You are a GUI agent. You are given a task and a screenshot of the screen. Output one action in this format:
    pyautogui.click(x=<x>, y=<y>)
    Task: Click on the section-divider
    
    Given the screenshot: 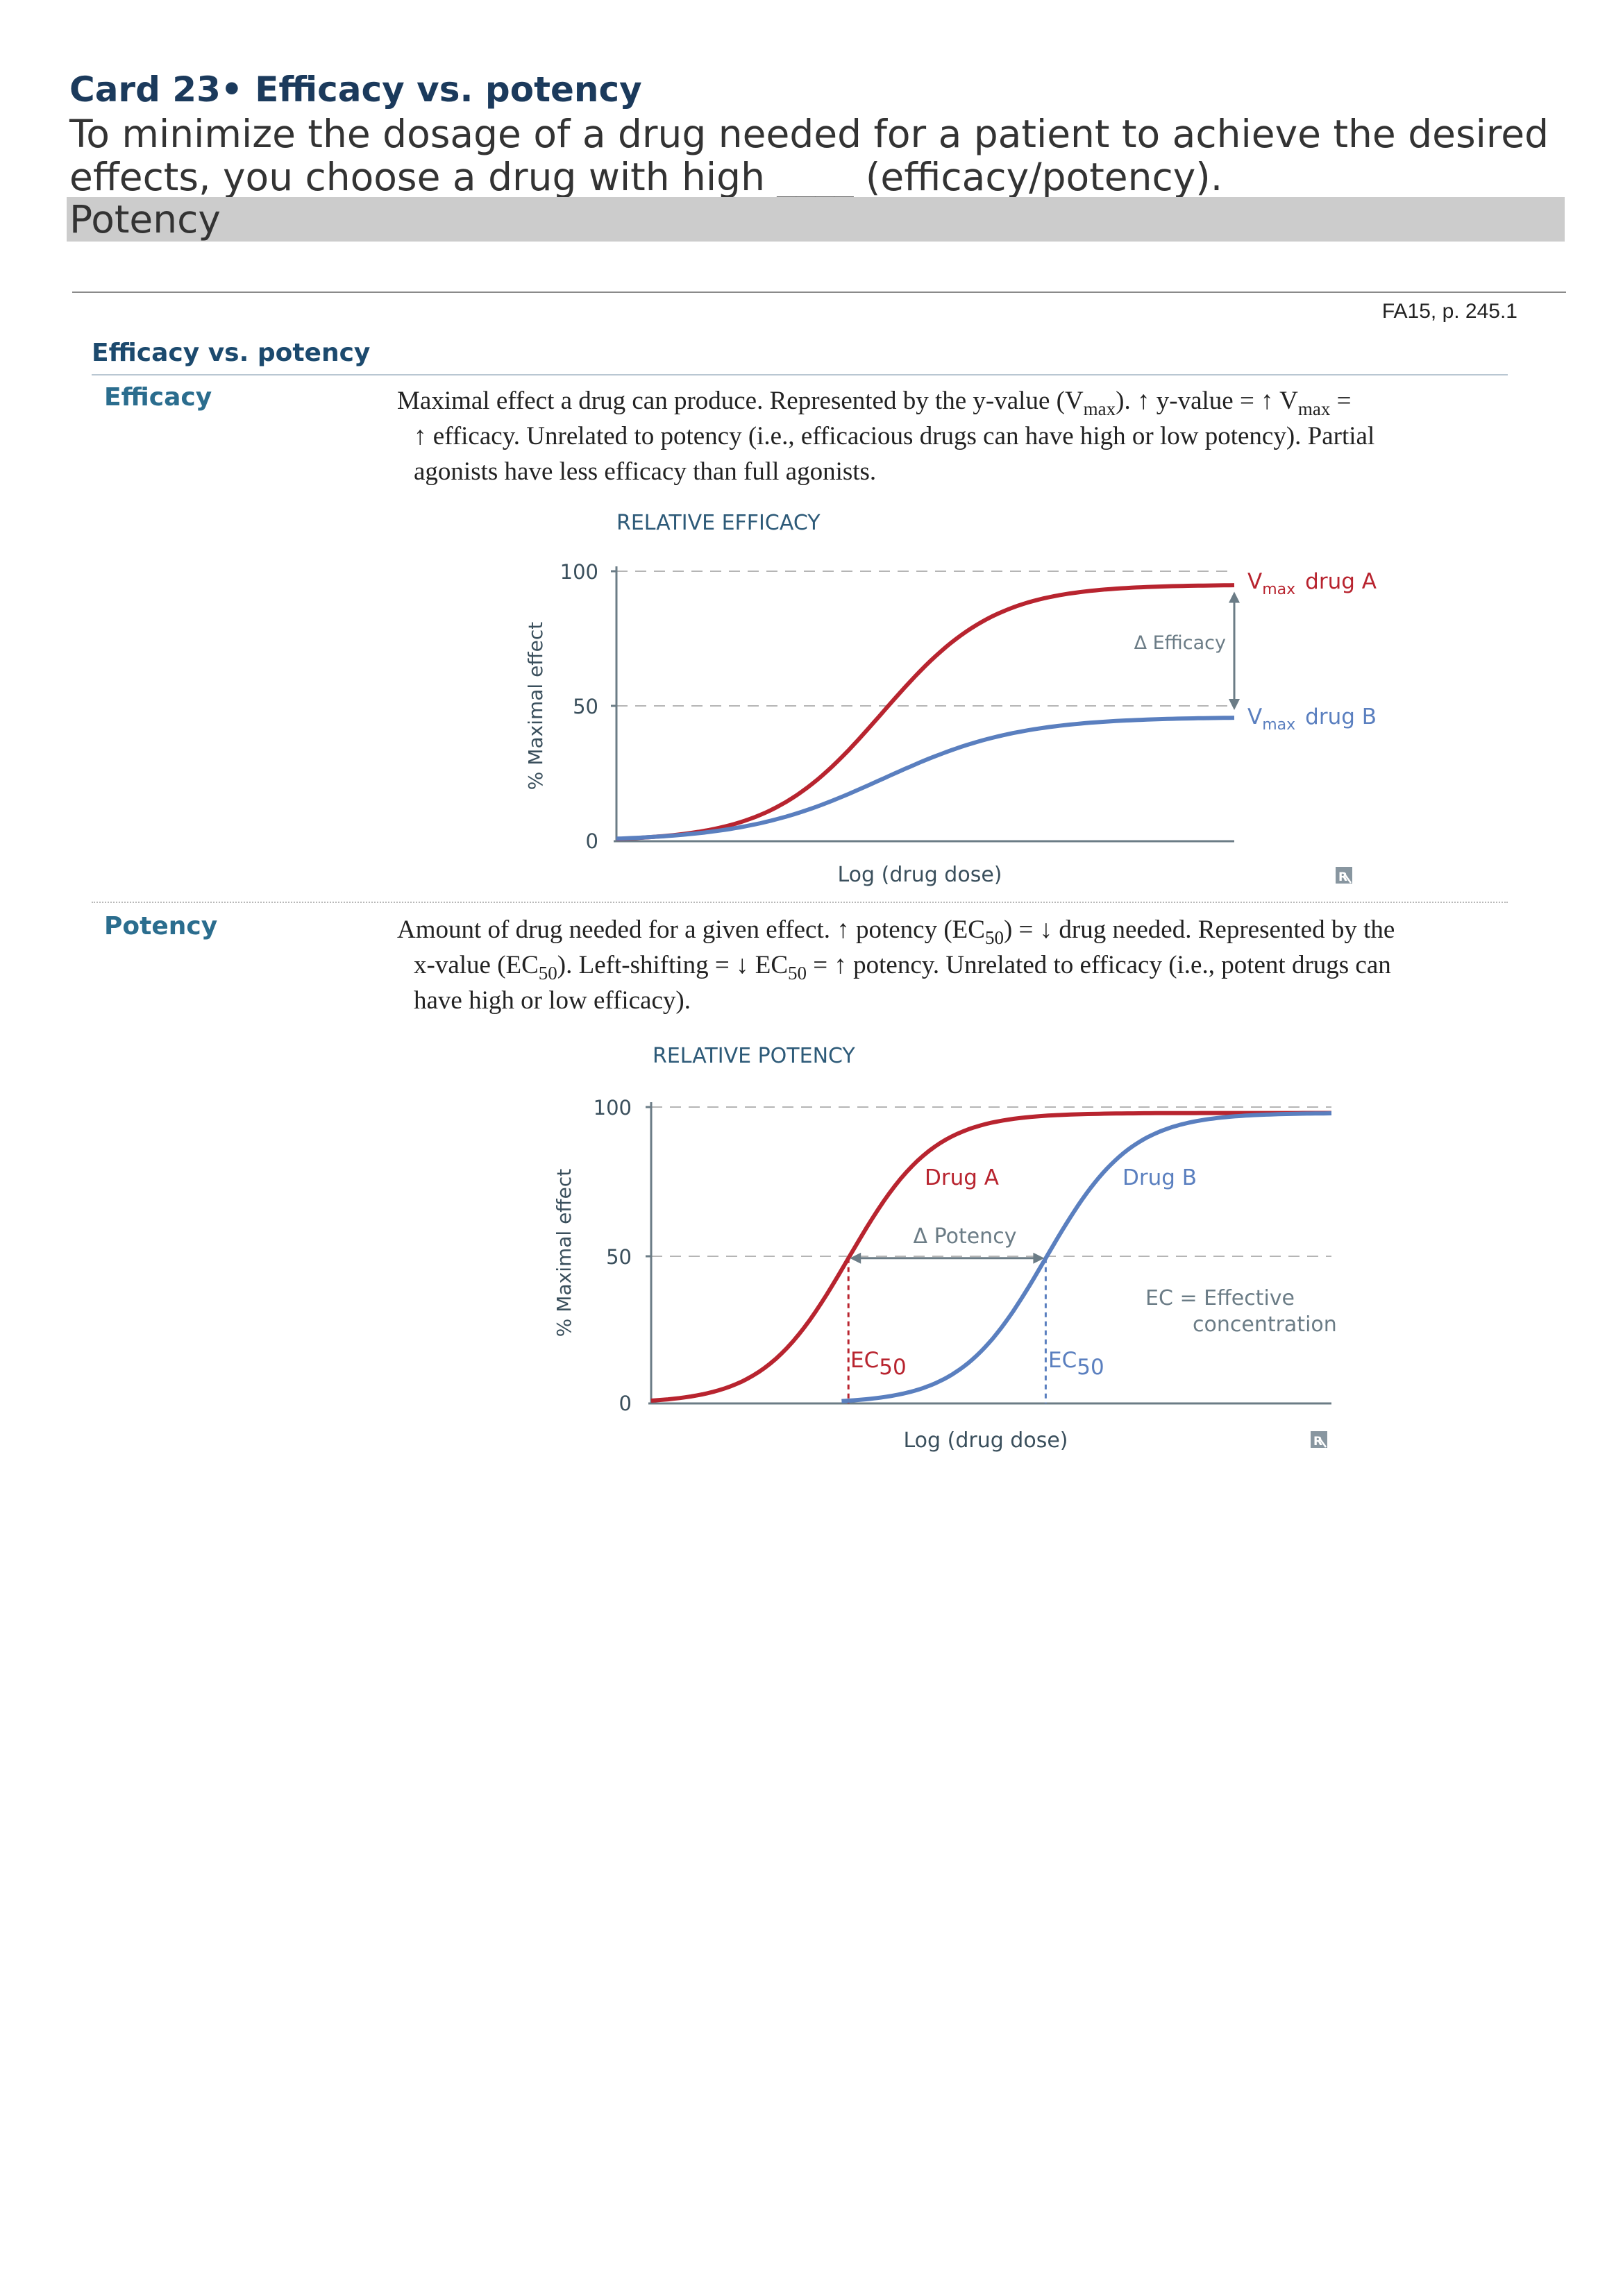 What is the action you would take?
    pyautogui.click(x=800, y=375)
    